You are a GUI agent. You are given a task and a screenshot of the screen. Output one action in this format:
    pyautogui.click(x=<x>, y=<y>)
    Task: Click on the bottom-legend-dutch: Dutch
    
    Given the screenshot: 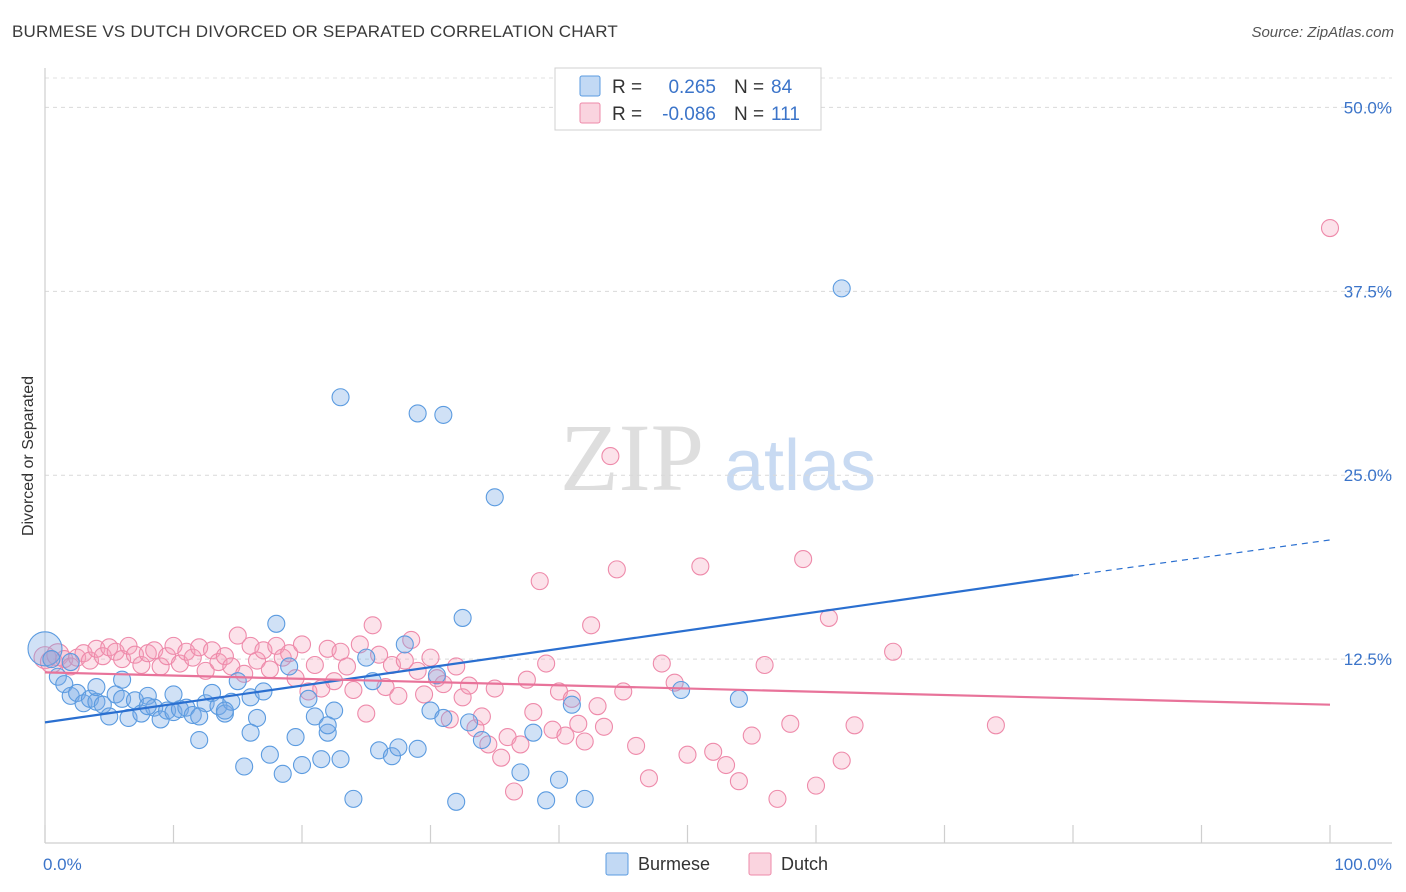 What is the action you would take?
    pyautogui.click(x=804, y=864)
    